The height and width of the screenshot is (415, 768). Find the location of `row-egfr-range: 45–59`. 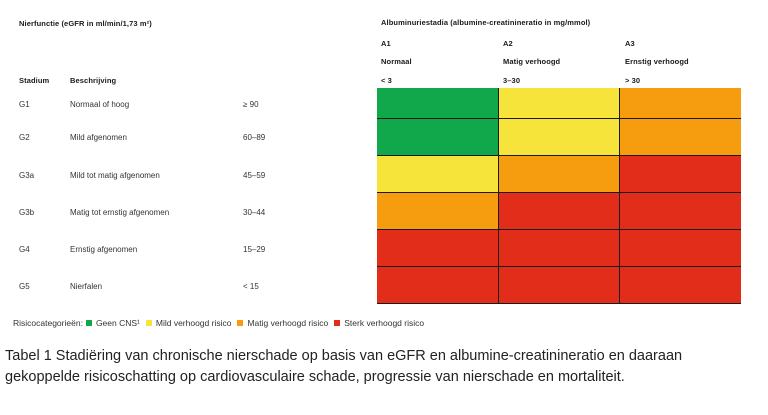

row-egfr-range: 45–59 is located at coordinates (254, 175).